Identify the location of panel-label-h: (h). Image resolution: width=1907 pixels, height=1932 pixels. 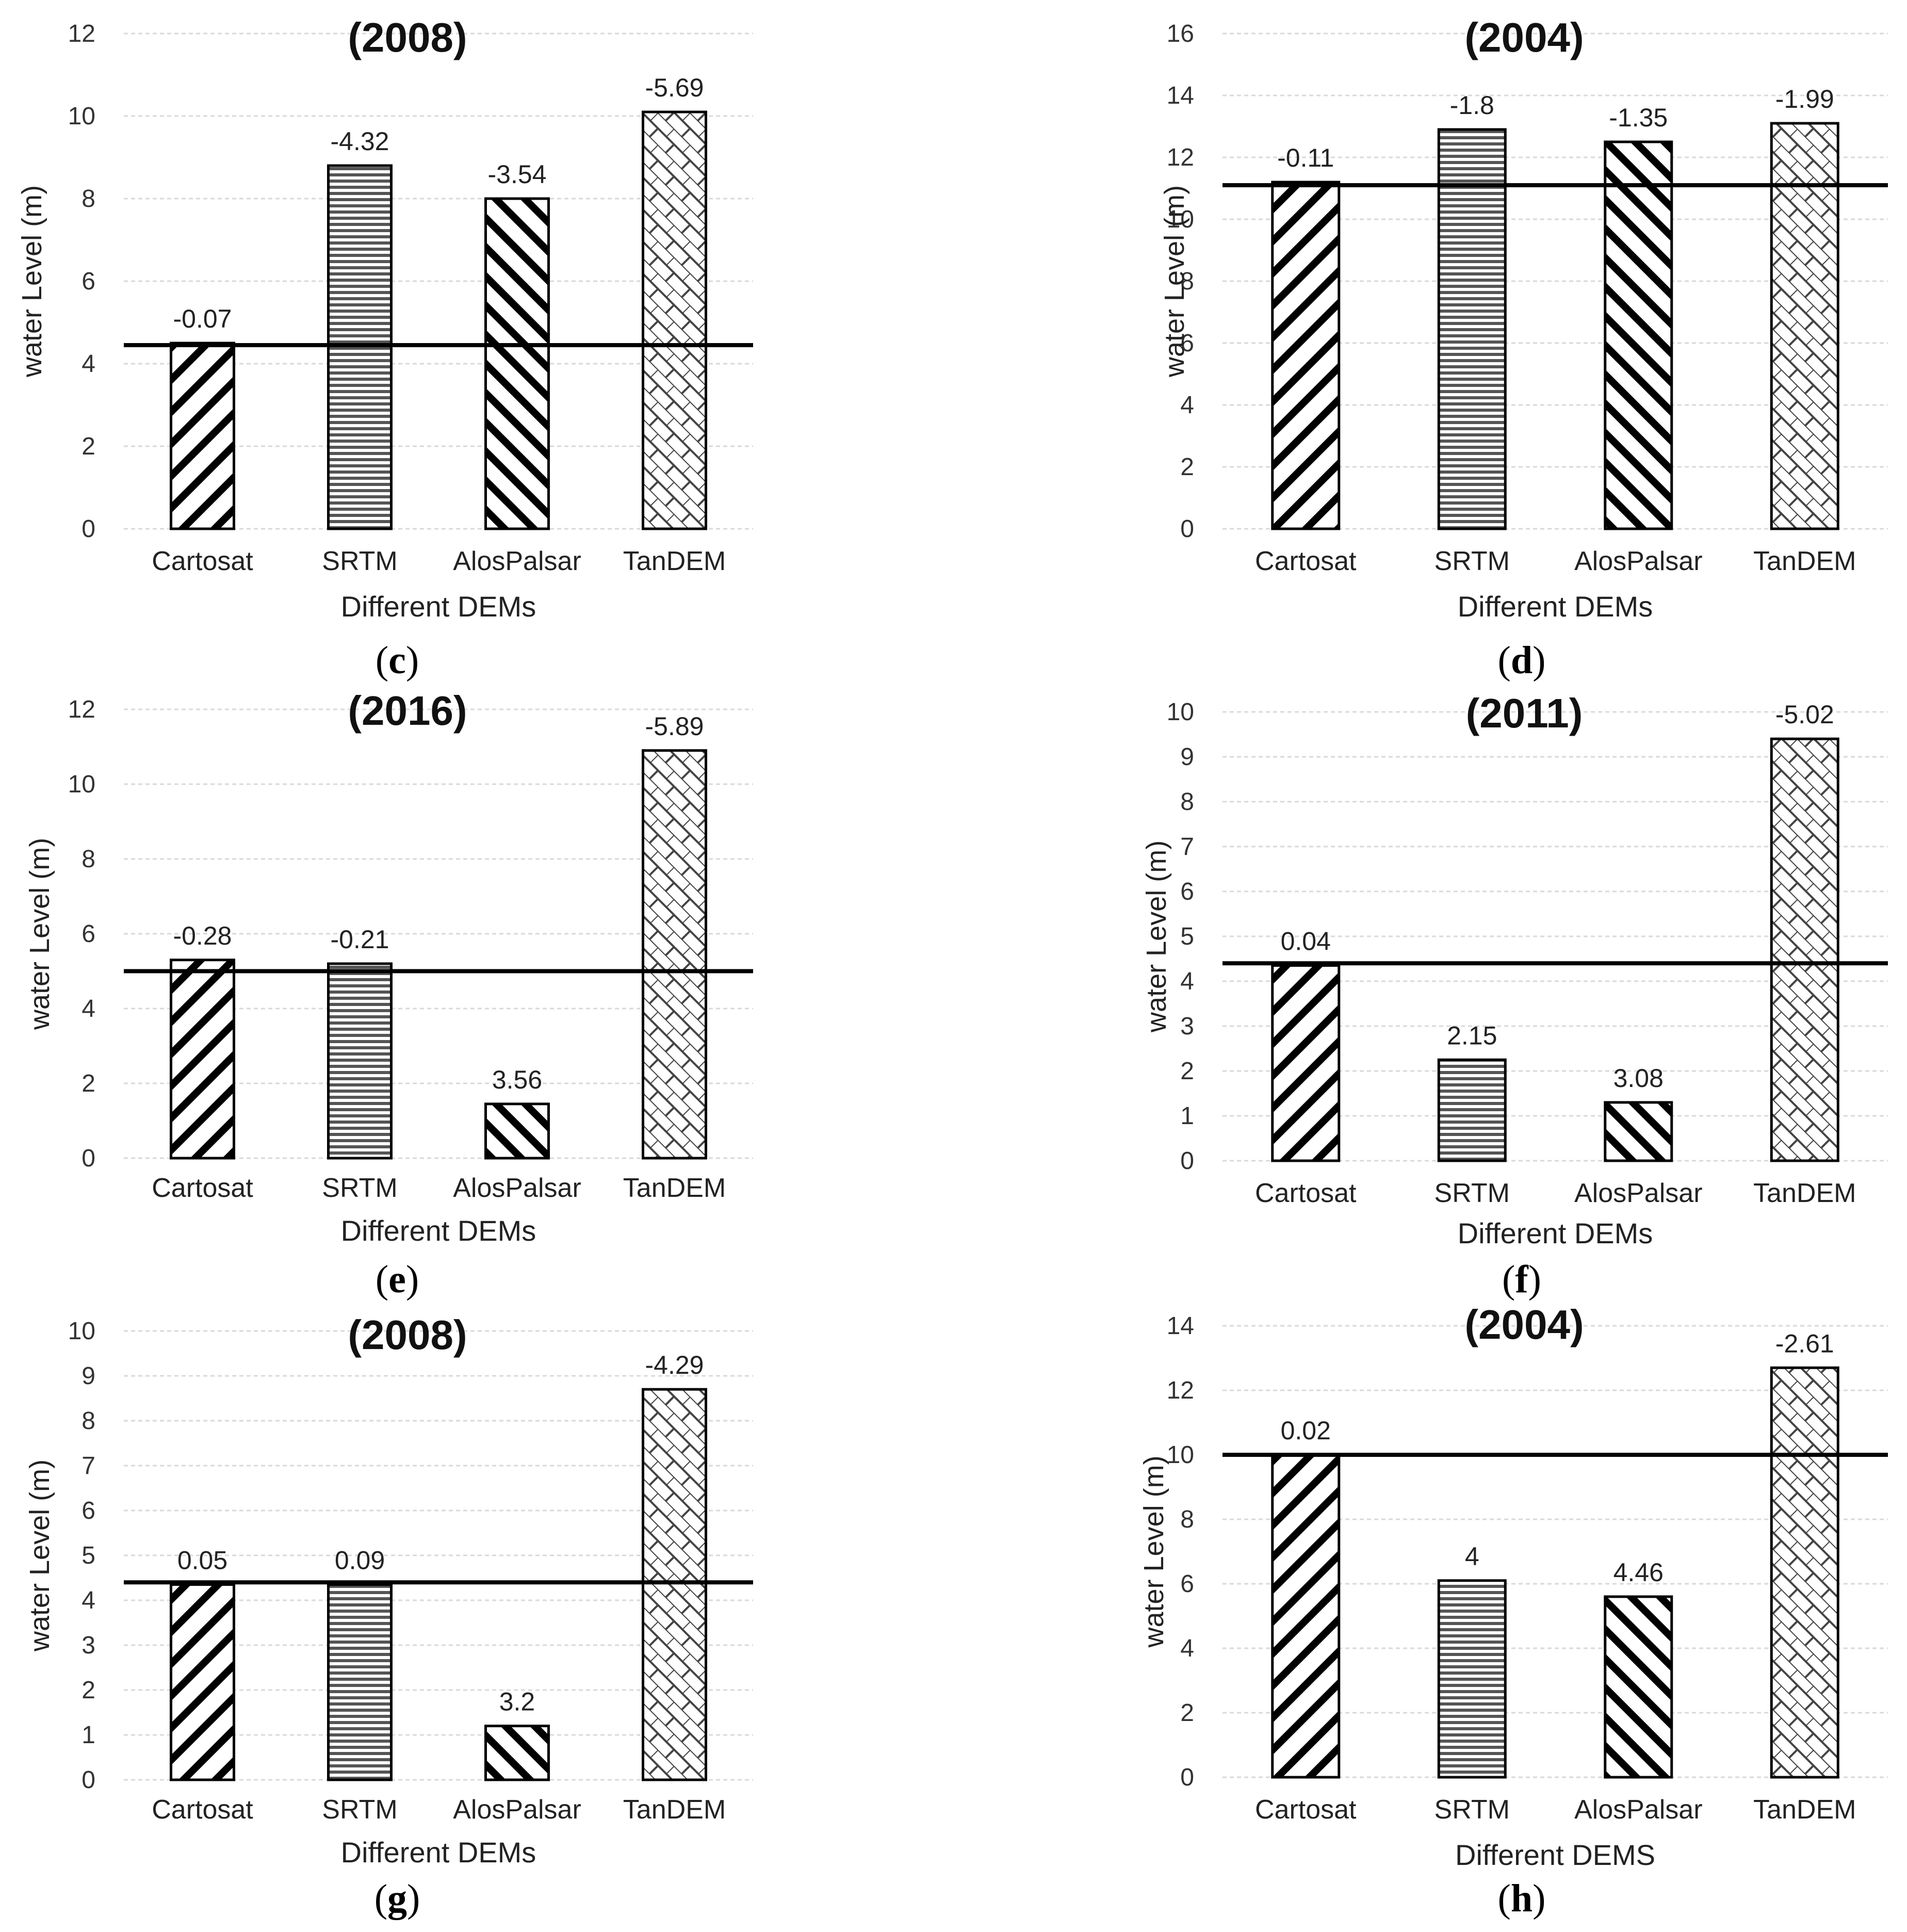
(1522, 1898).